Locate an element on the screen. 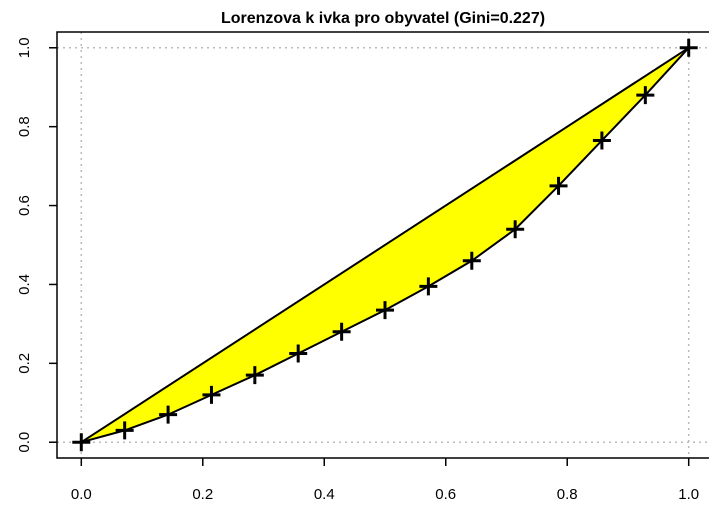  x-tick-label: 0.8 is located at coordinates (567, 494).